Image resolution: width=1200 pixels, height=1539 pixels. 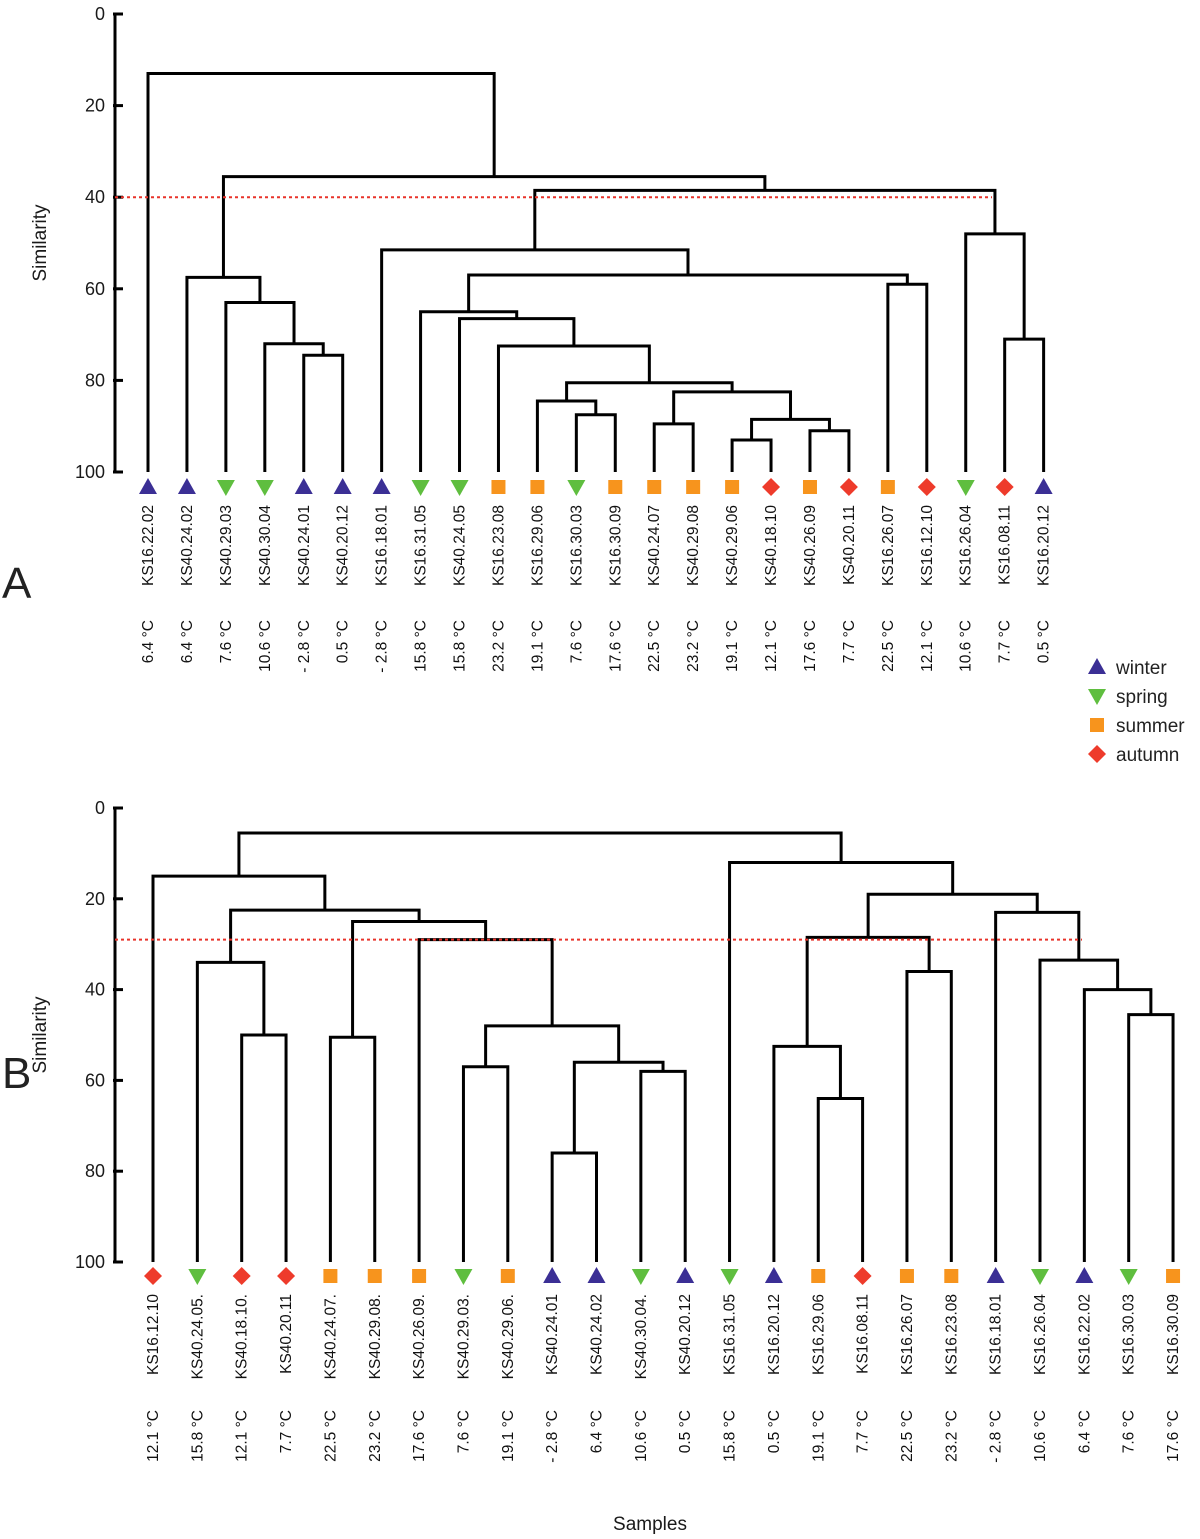 I want to click on legend-label-spring: spring, so click(x=1142, y=697).